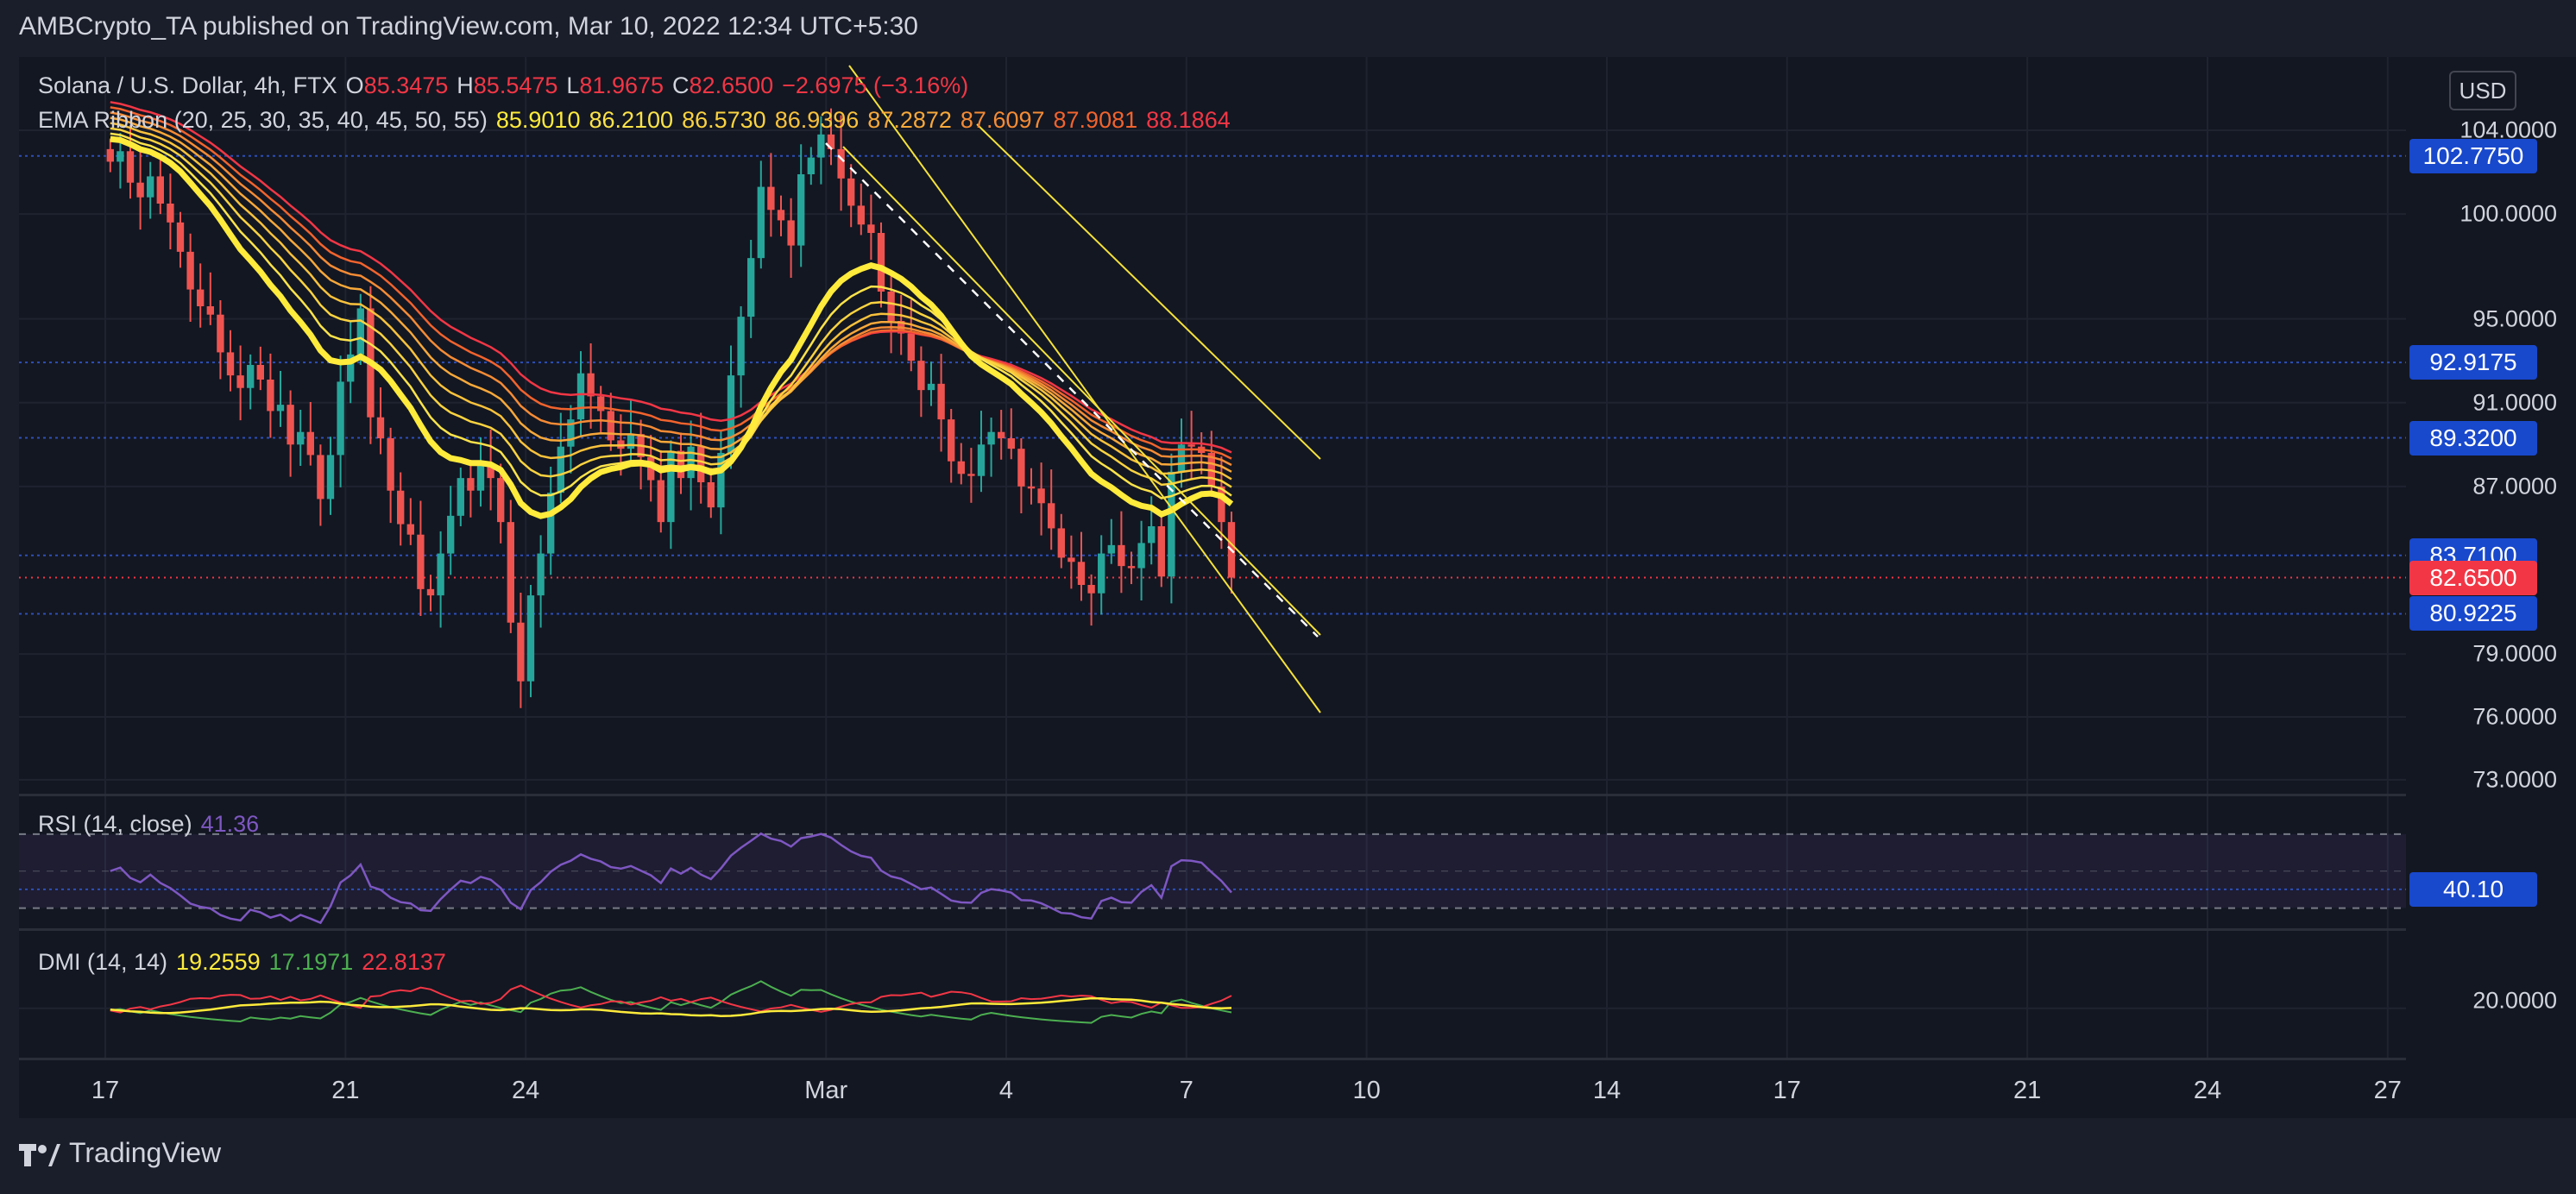 The height and width of the screenshot is (1194, 2576). What do you see at coordinates (466, 85) in the screenshot?
I see `high-label: H` at bounding box center [466, 85].